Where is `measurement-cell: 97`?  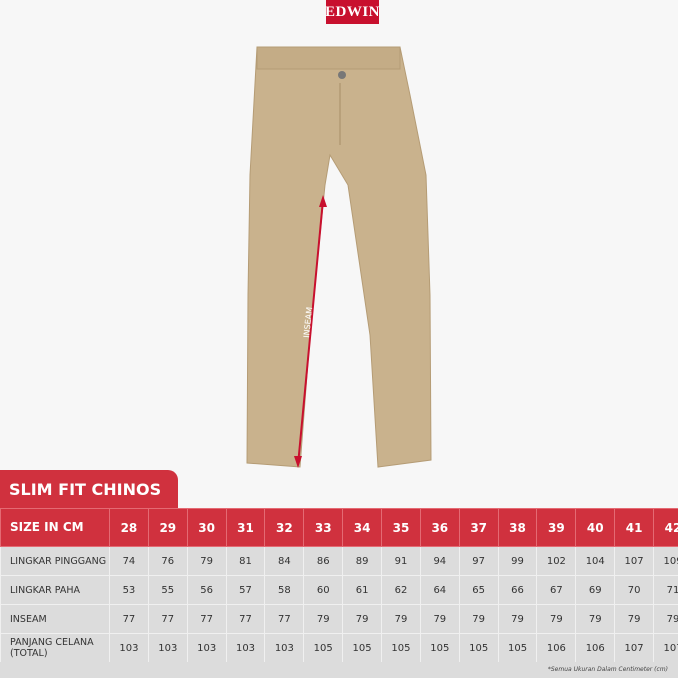
measurement-cell: 97 is located at coordinates (478, 561).